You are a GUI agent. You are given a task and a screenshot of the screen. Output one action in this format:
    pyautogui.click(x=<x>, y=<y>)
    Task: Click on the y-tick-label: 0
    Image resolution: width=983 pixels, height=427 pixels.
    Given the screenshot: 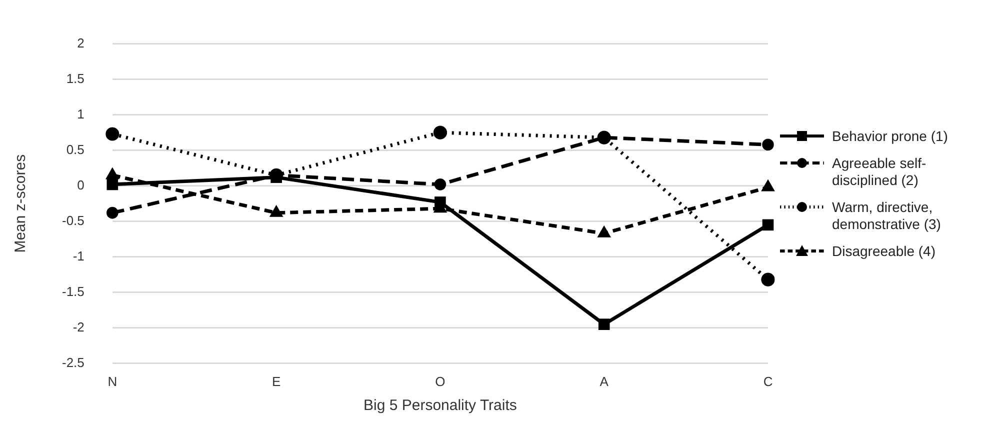 What is the action you would take?
    pyautogui.click(x=80, y=184)
    